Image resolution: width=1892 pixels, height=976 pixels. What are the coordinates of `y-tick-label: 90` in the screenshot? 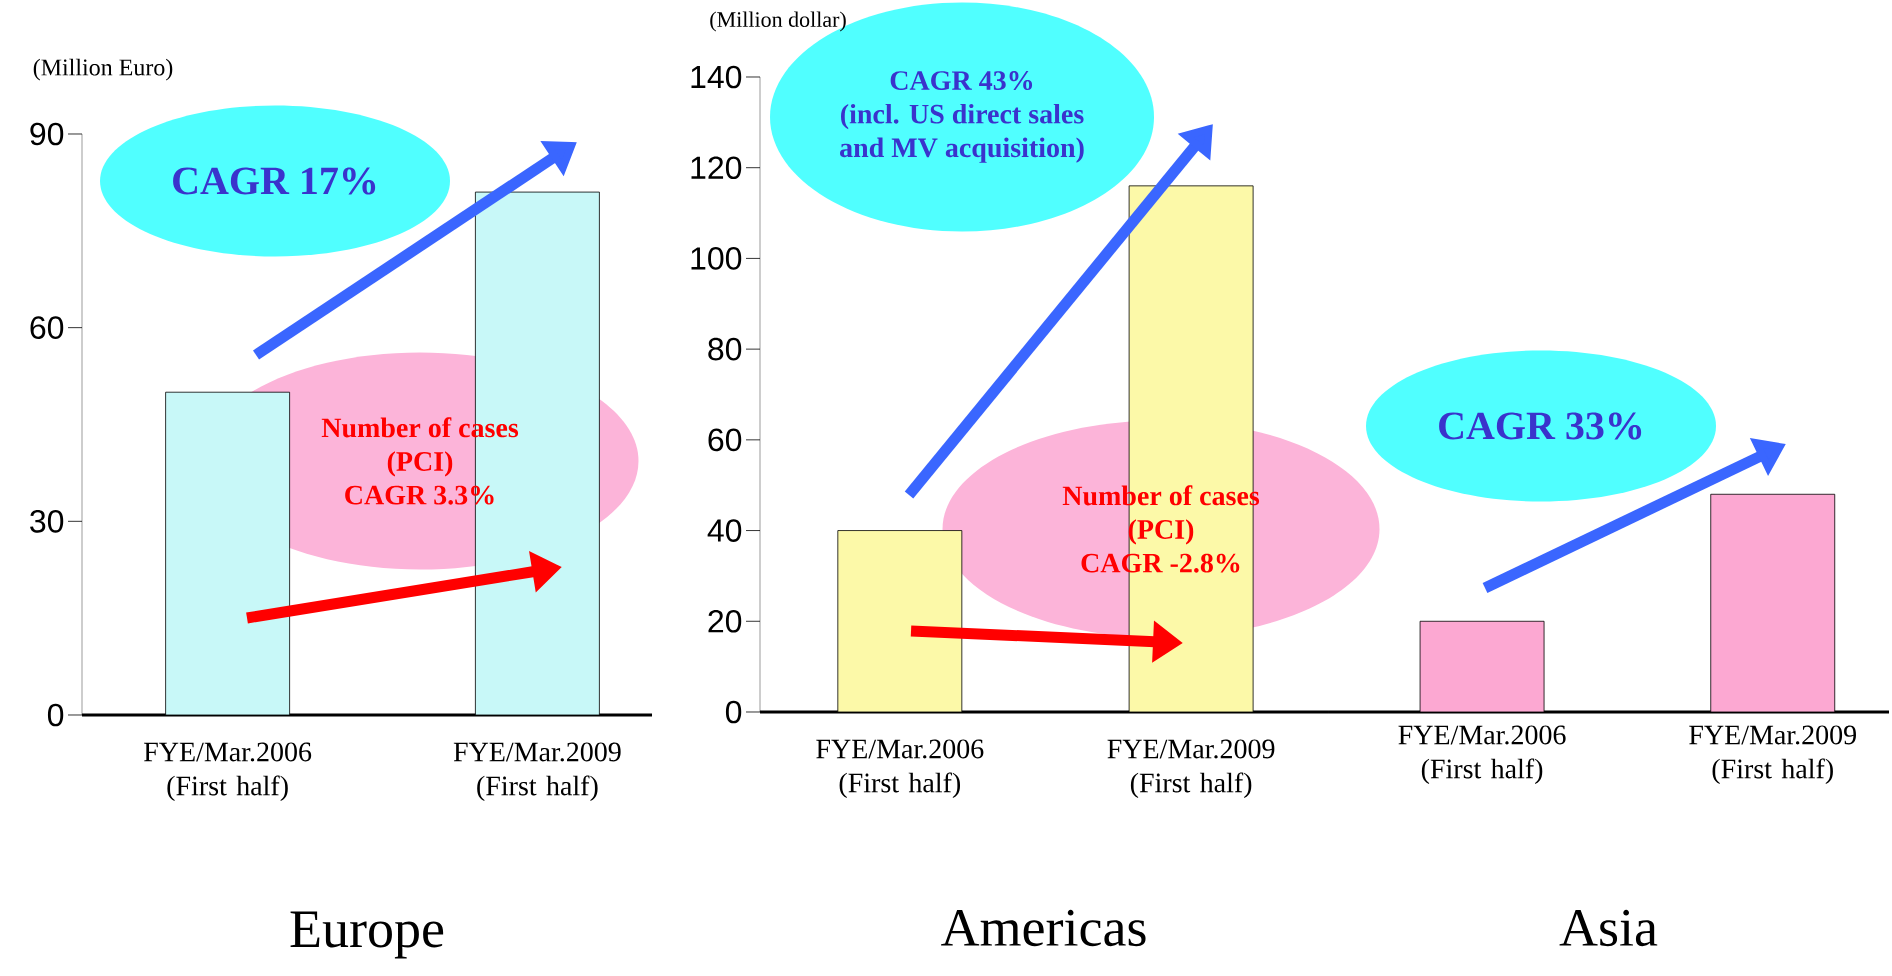 It's located at (47, 134).